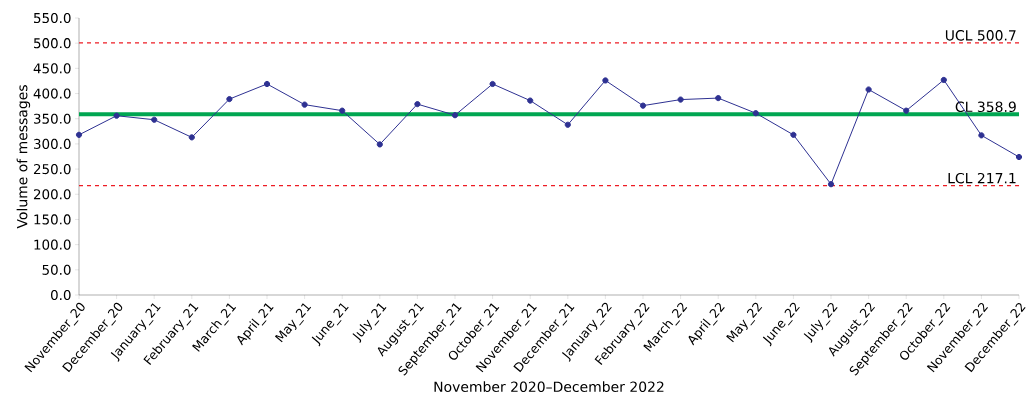 Image resolution: width=1026 pixels, height=409 pixels. What do you see at coordinates (56, 269) in the screenshot?
I see `y-tick-label: 50.0` at bounding box center [56, 269].